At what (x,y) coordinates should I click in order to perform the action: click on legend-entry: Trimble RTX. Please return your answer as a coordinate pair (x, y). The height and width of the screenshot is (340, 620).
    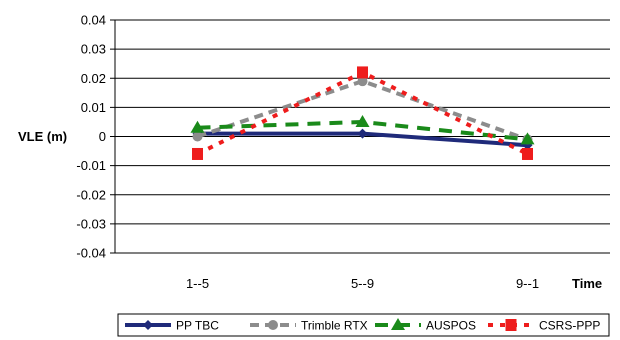
    Looking at the image, I should click on (309, 326).